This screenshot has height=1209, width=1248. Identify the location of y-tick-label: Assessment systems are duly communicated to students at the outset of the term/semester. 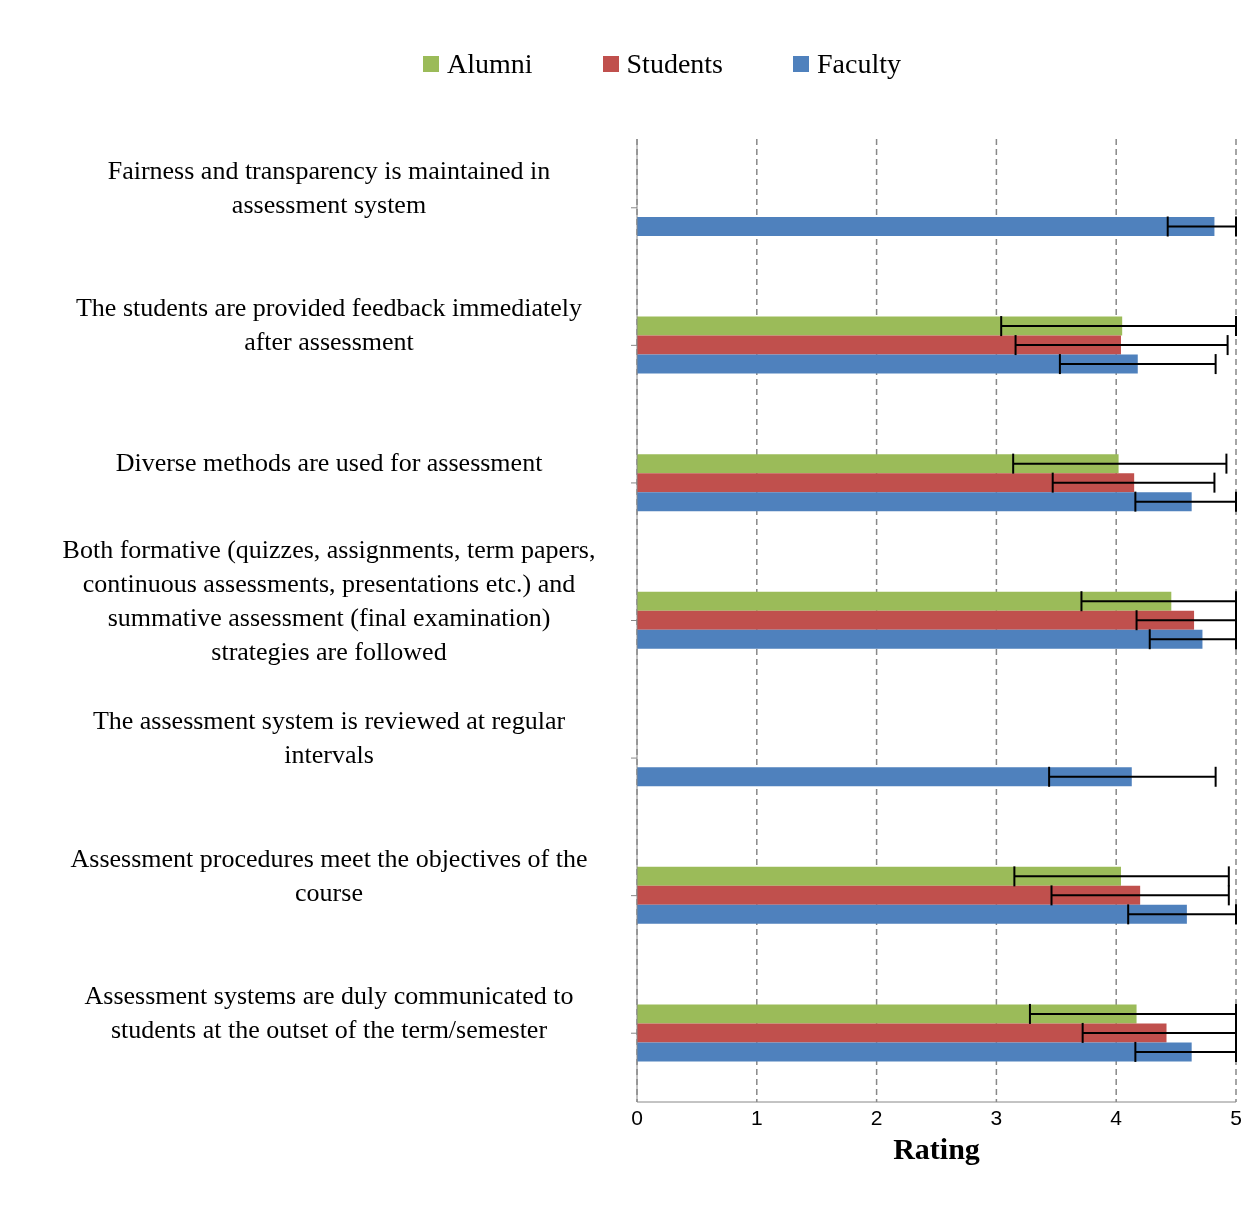
(329, 1013).